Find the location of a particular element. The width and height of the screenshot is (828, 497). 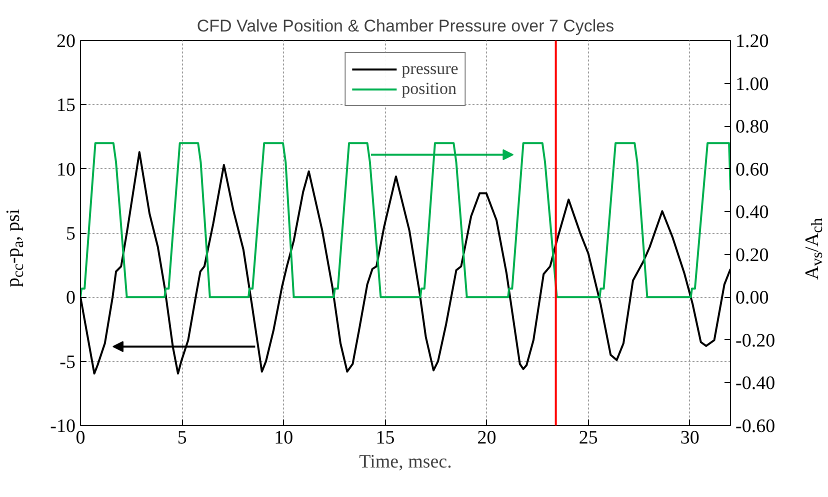

y-tick-label: -10 is located at coordinates (63, 426).